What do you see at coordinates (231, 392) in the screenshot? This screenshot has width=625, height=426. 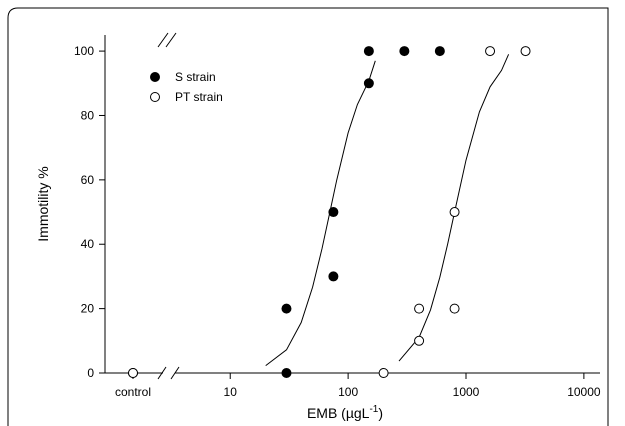 I see `x-tick-label: 10` at bounding box center [231, 392].